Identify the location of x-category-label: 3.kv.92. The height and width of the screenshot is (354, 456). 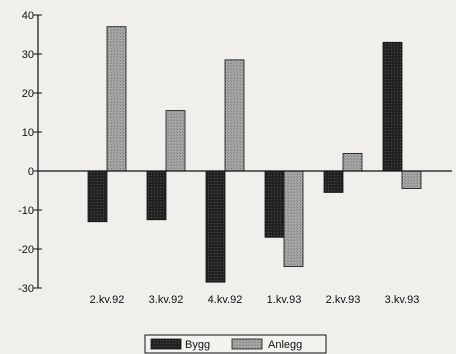
(166, 300).